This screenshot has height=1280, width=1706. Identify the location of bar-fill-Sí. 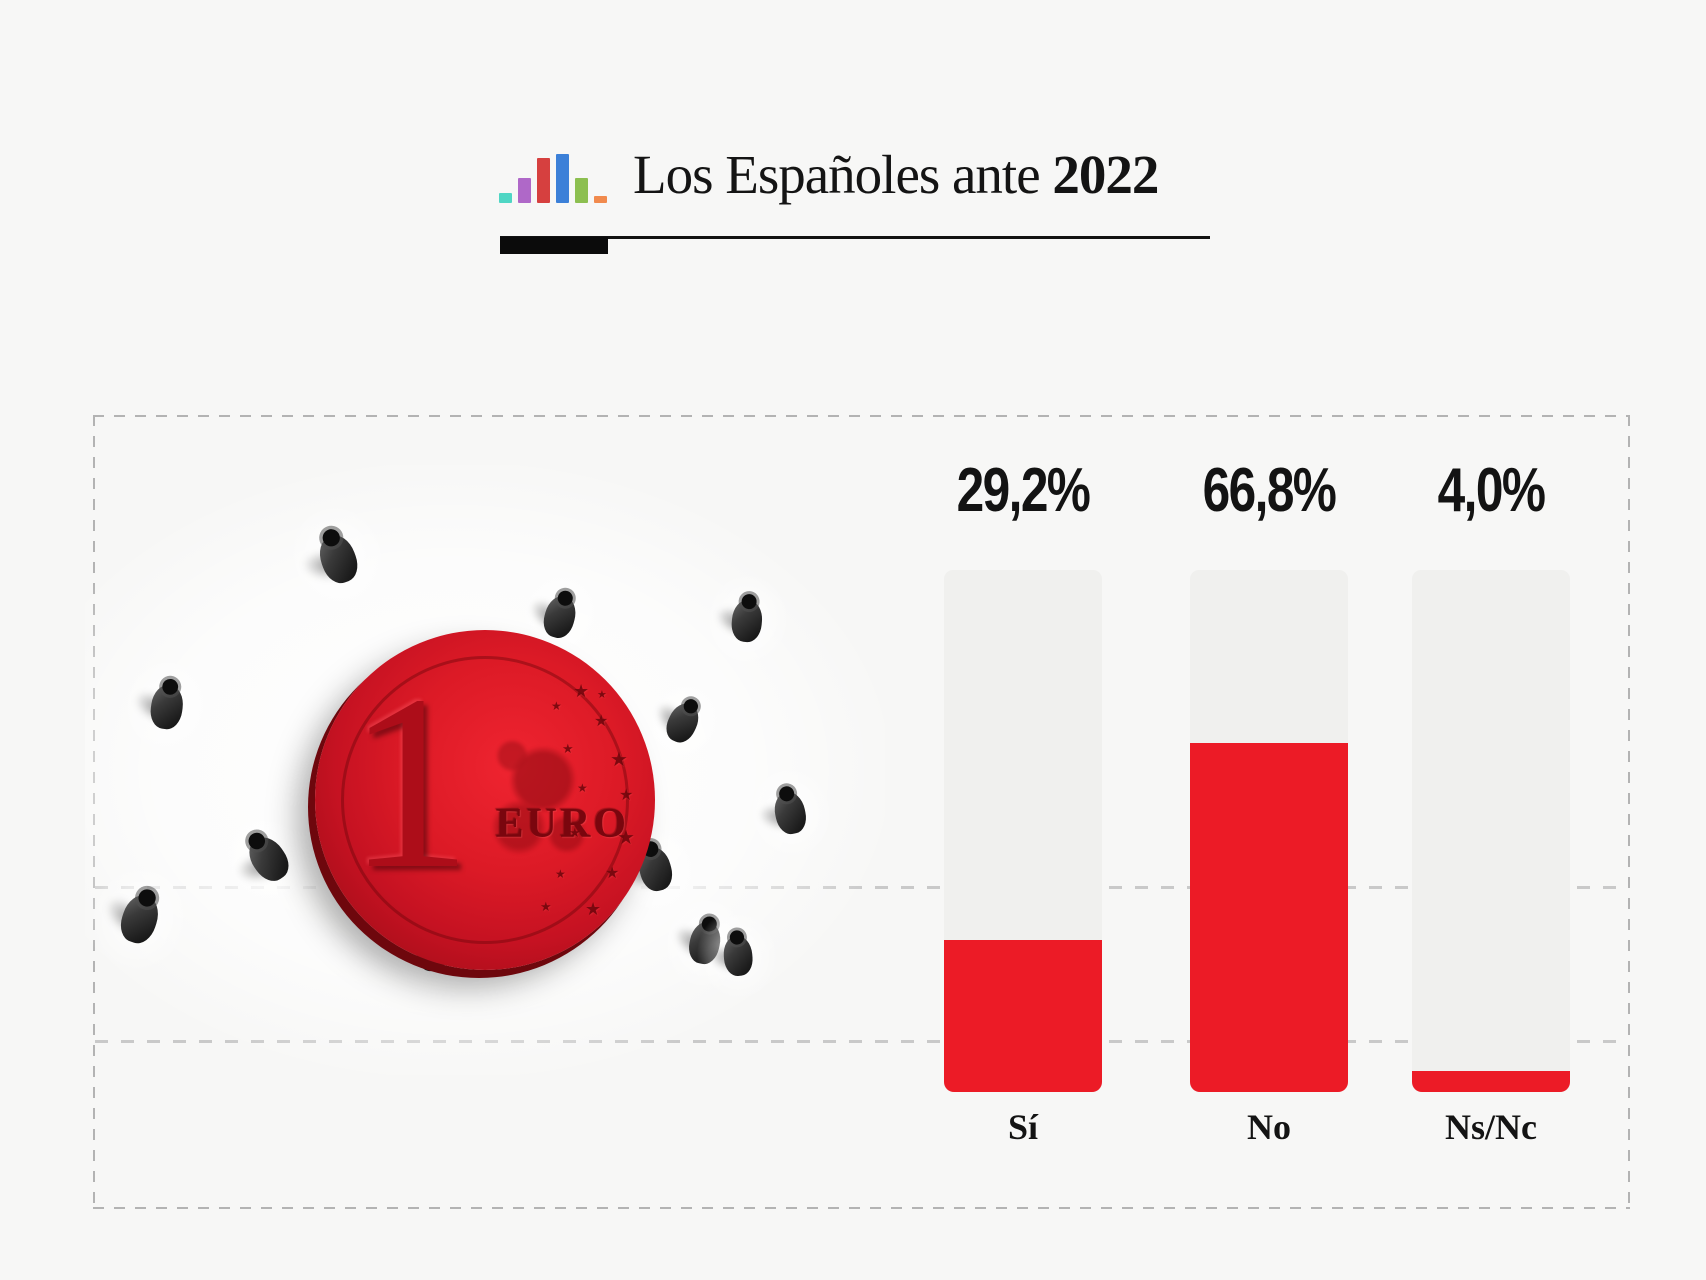
(1023, 1016).